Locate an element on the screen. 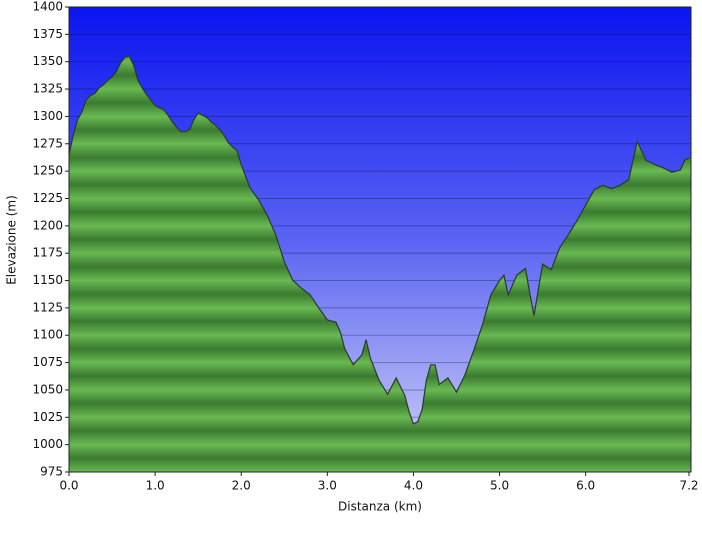 The image size is (702, 535). y-tick-label: 1175 is located at coordinates (47, 253).